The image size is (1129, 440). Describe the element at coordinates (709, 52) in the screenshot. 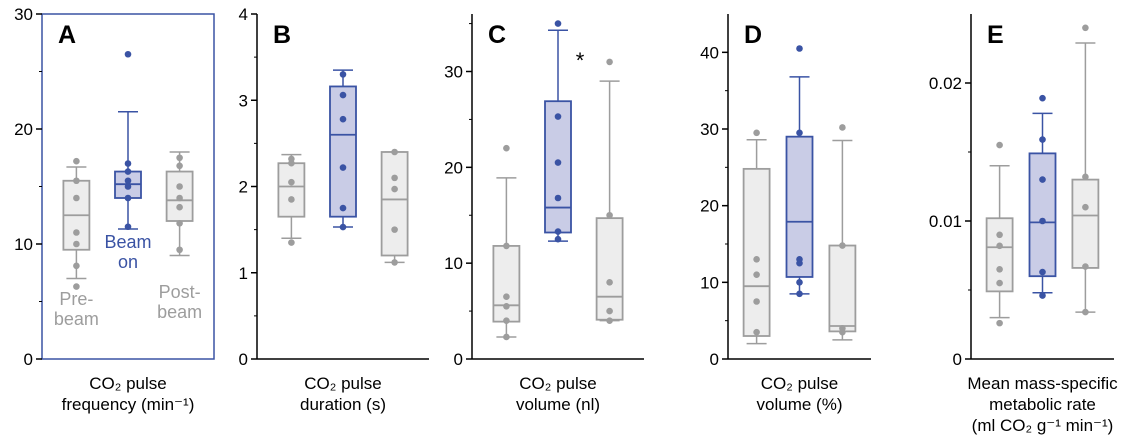

I see `y-tick-label: 40` at that location.